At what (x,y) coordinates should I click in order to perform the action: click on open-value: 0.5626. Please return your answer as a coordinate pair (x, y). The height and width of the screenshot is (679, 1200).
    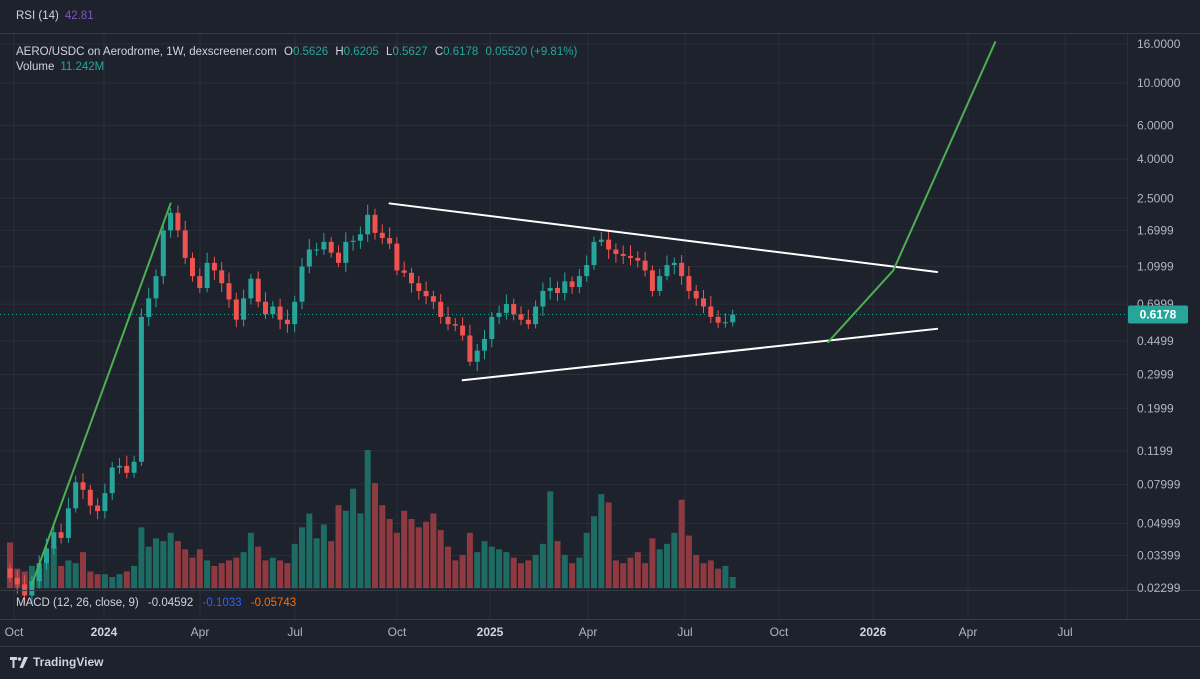
    Looking at the image, I should click on (310, 52).